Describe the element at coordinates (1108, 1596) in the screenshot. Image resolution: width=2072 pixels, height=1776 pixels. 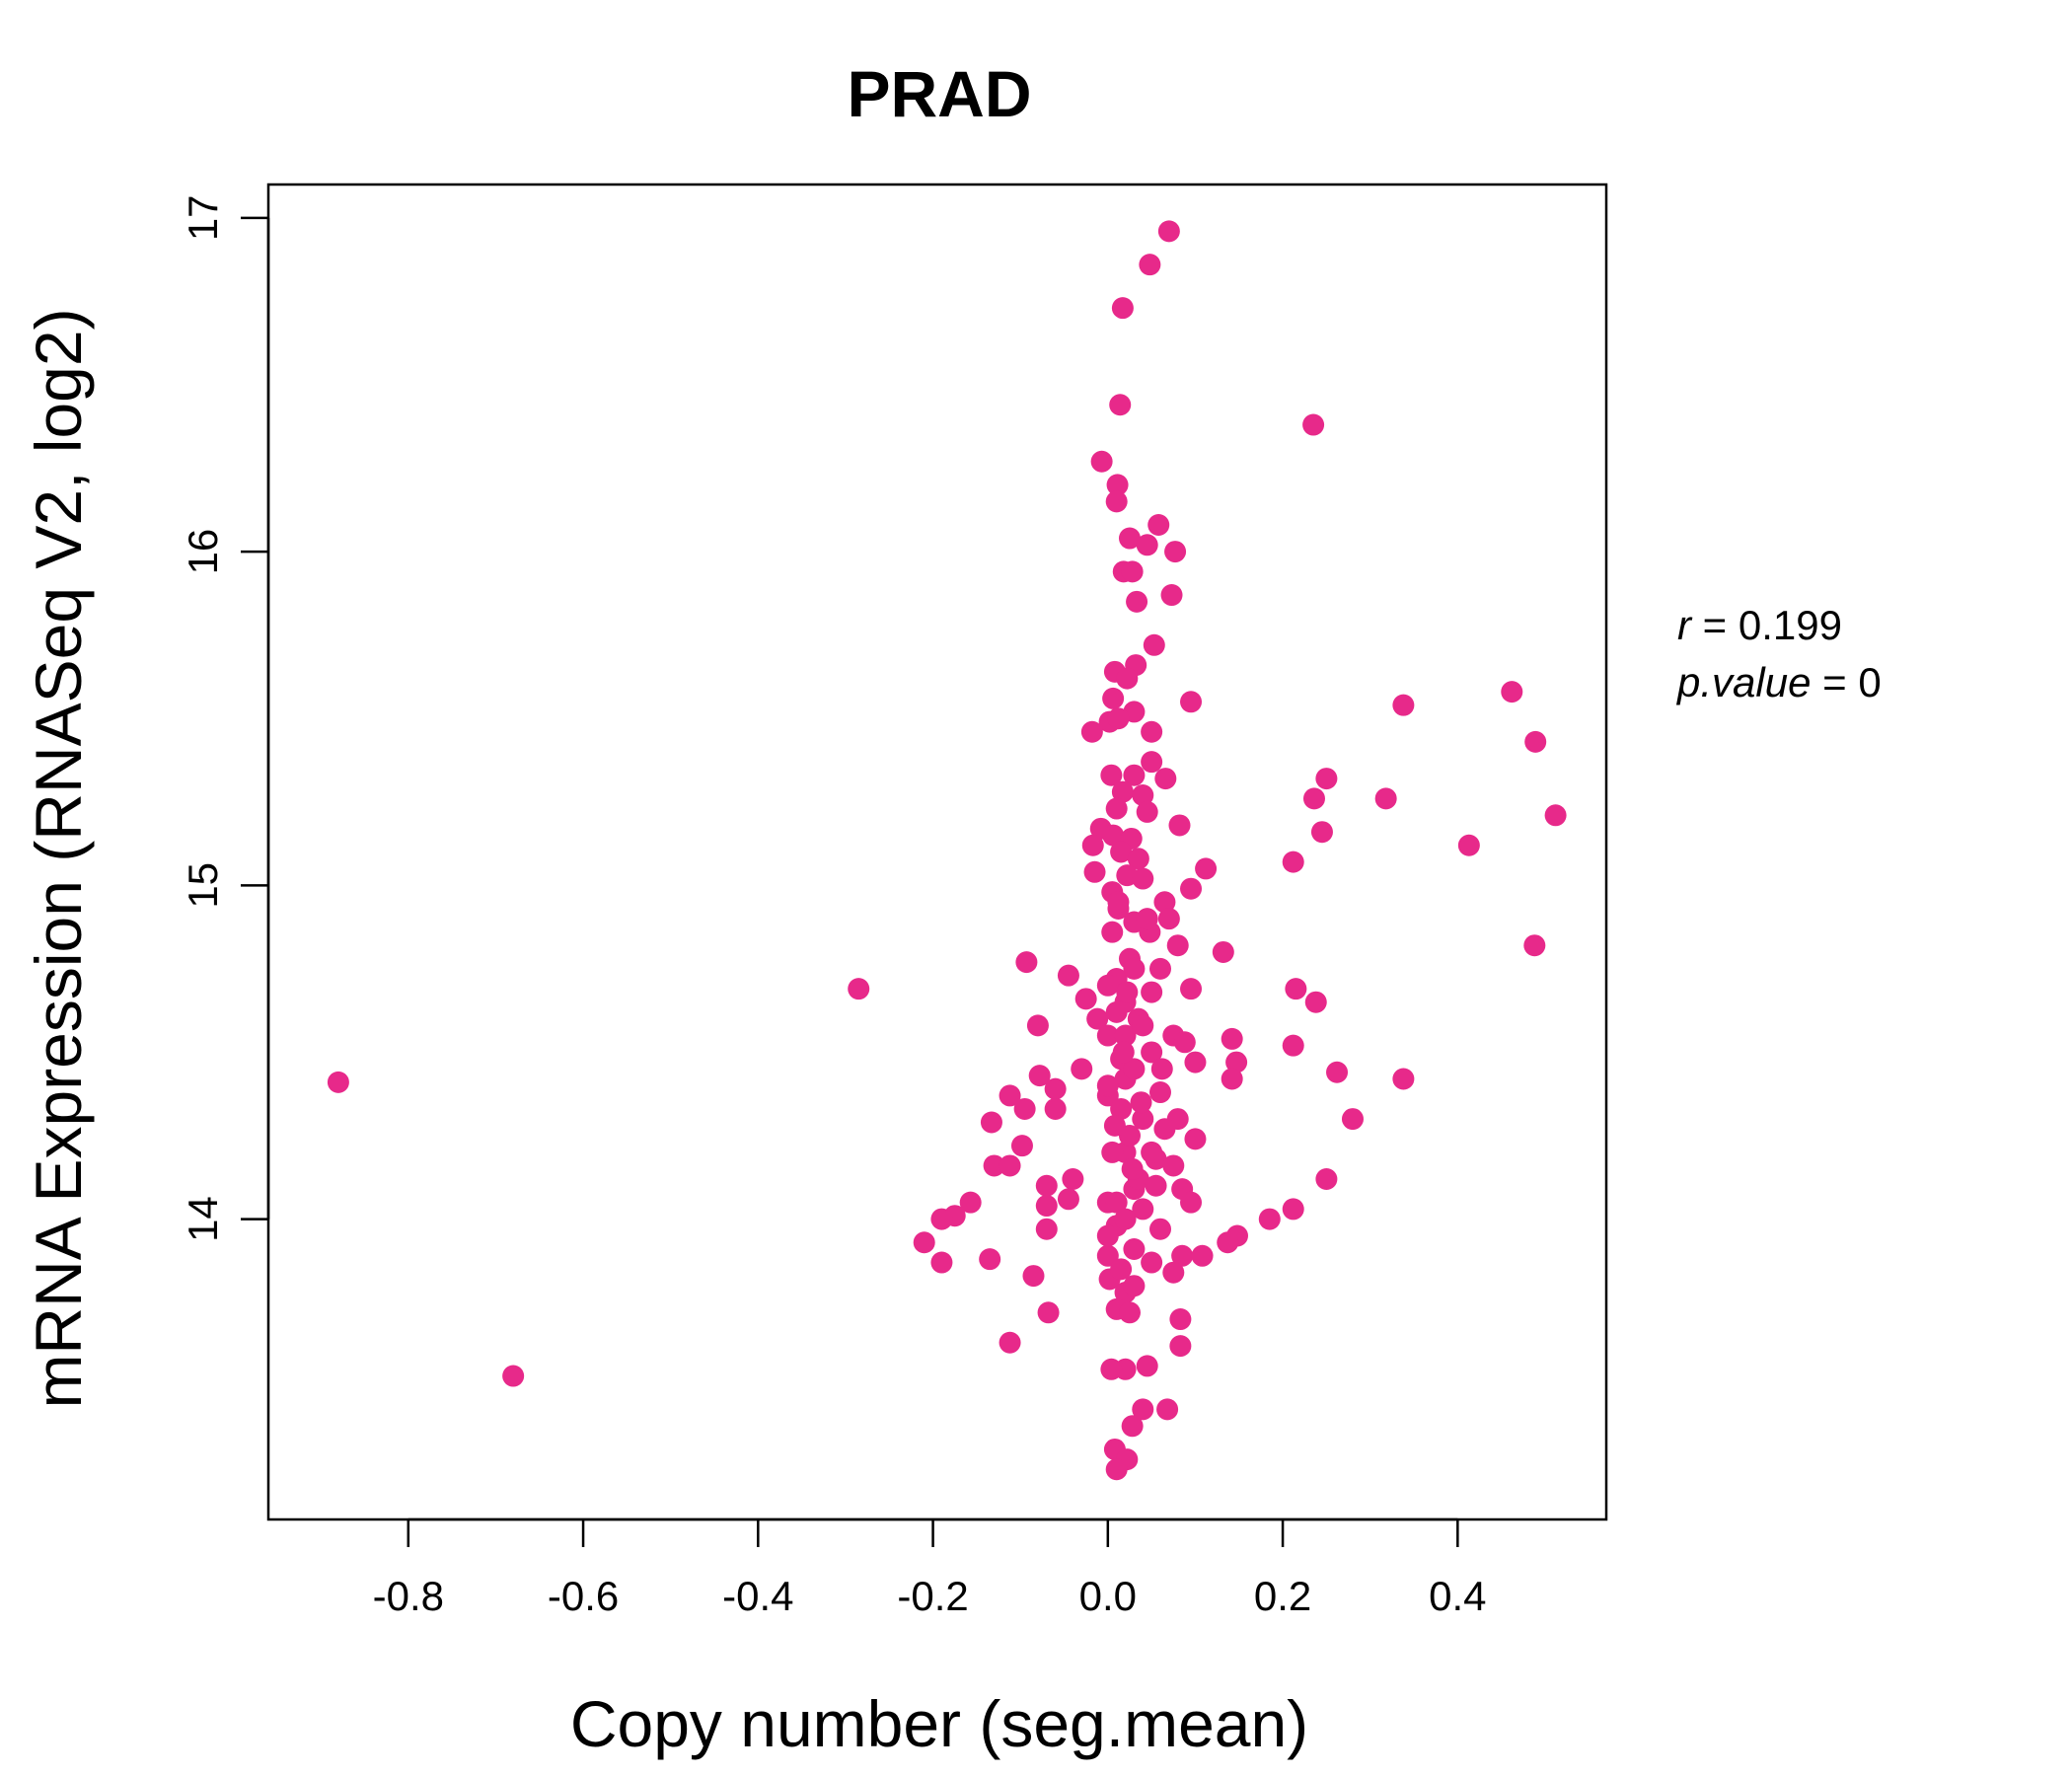
I see `x-tick-label: 0.0` at that location.